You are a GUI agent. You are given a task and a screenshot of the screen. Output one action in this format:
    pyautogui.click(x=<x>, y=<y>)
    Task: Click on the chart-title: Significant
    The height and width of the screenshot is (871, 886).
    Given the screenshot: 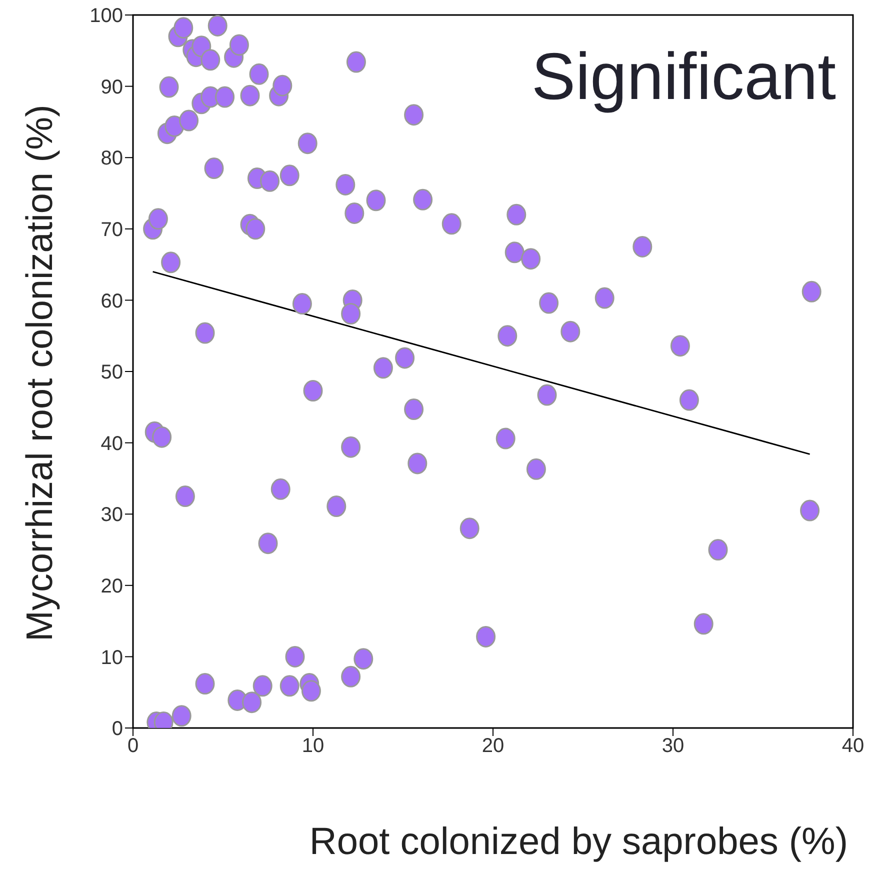 What is the action you would take?
    pyautogui.click(x=683, y=76)
    